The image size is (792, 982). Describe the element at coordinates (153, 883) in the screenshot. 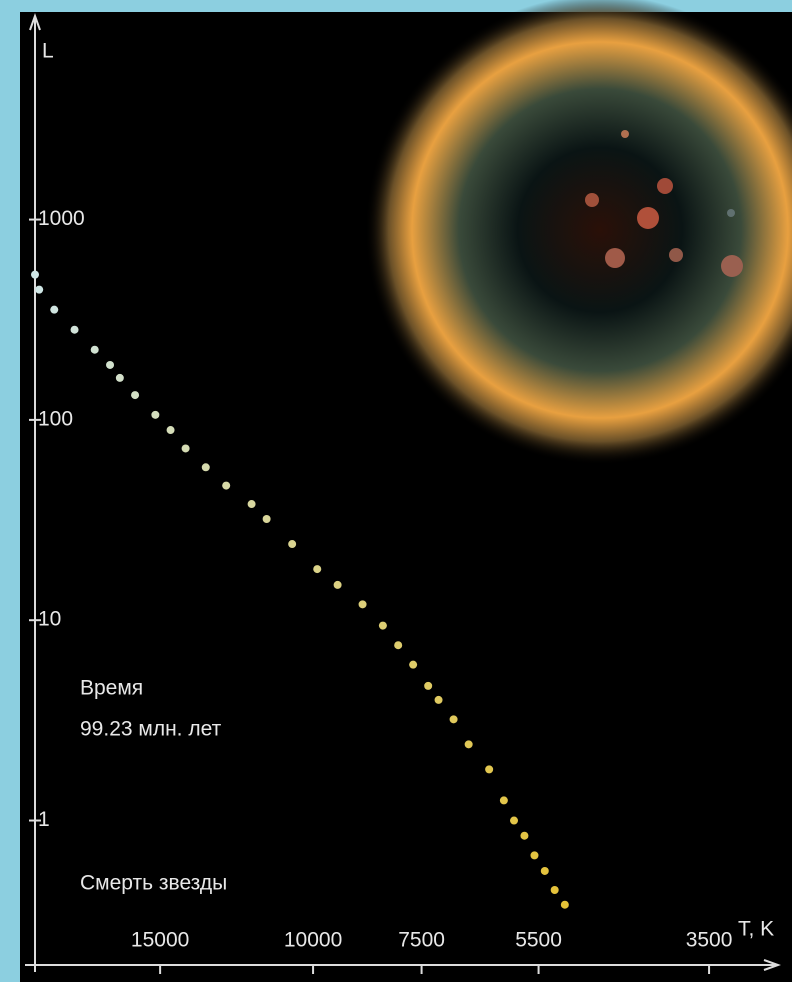

I see `annotation: Смерть звезды` at that location.